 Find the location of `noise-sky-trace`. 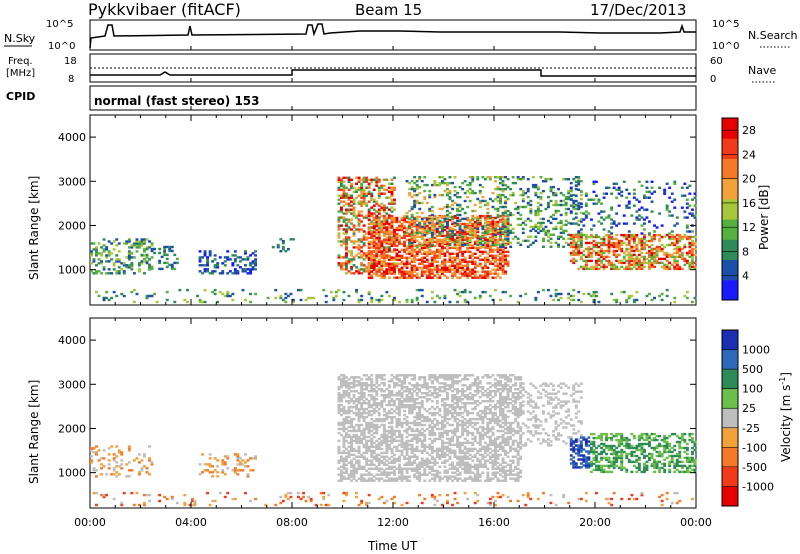

noise-sky-trace is located at coordinates (392, 36).